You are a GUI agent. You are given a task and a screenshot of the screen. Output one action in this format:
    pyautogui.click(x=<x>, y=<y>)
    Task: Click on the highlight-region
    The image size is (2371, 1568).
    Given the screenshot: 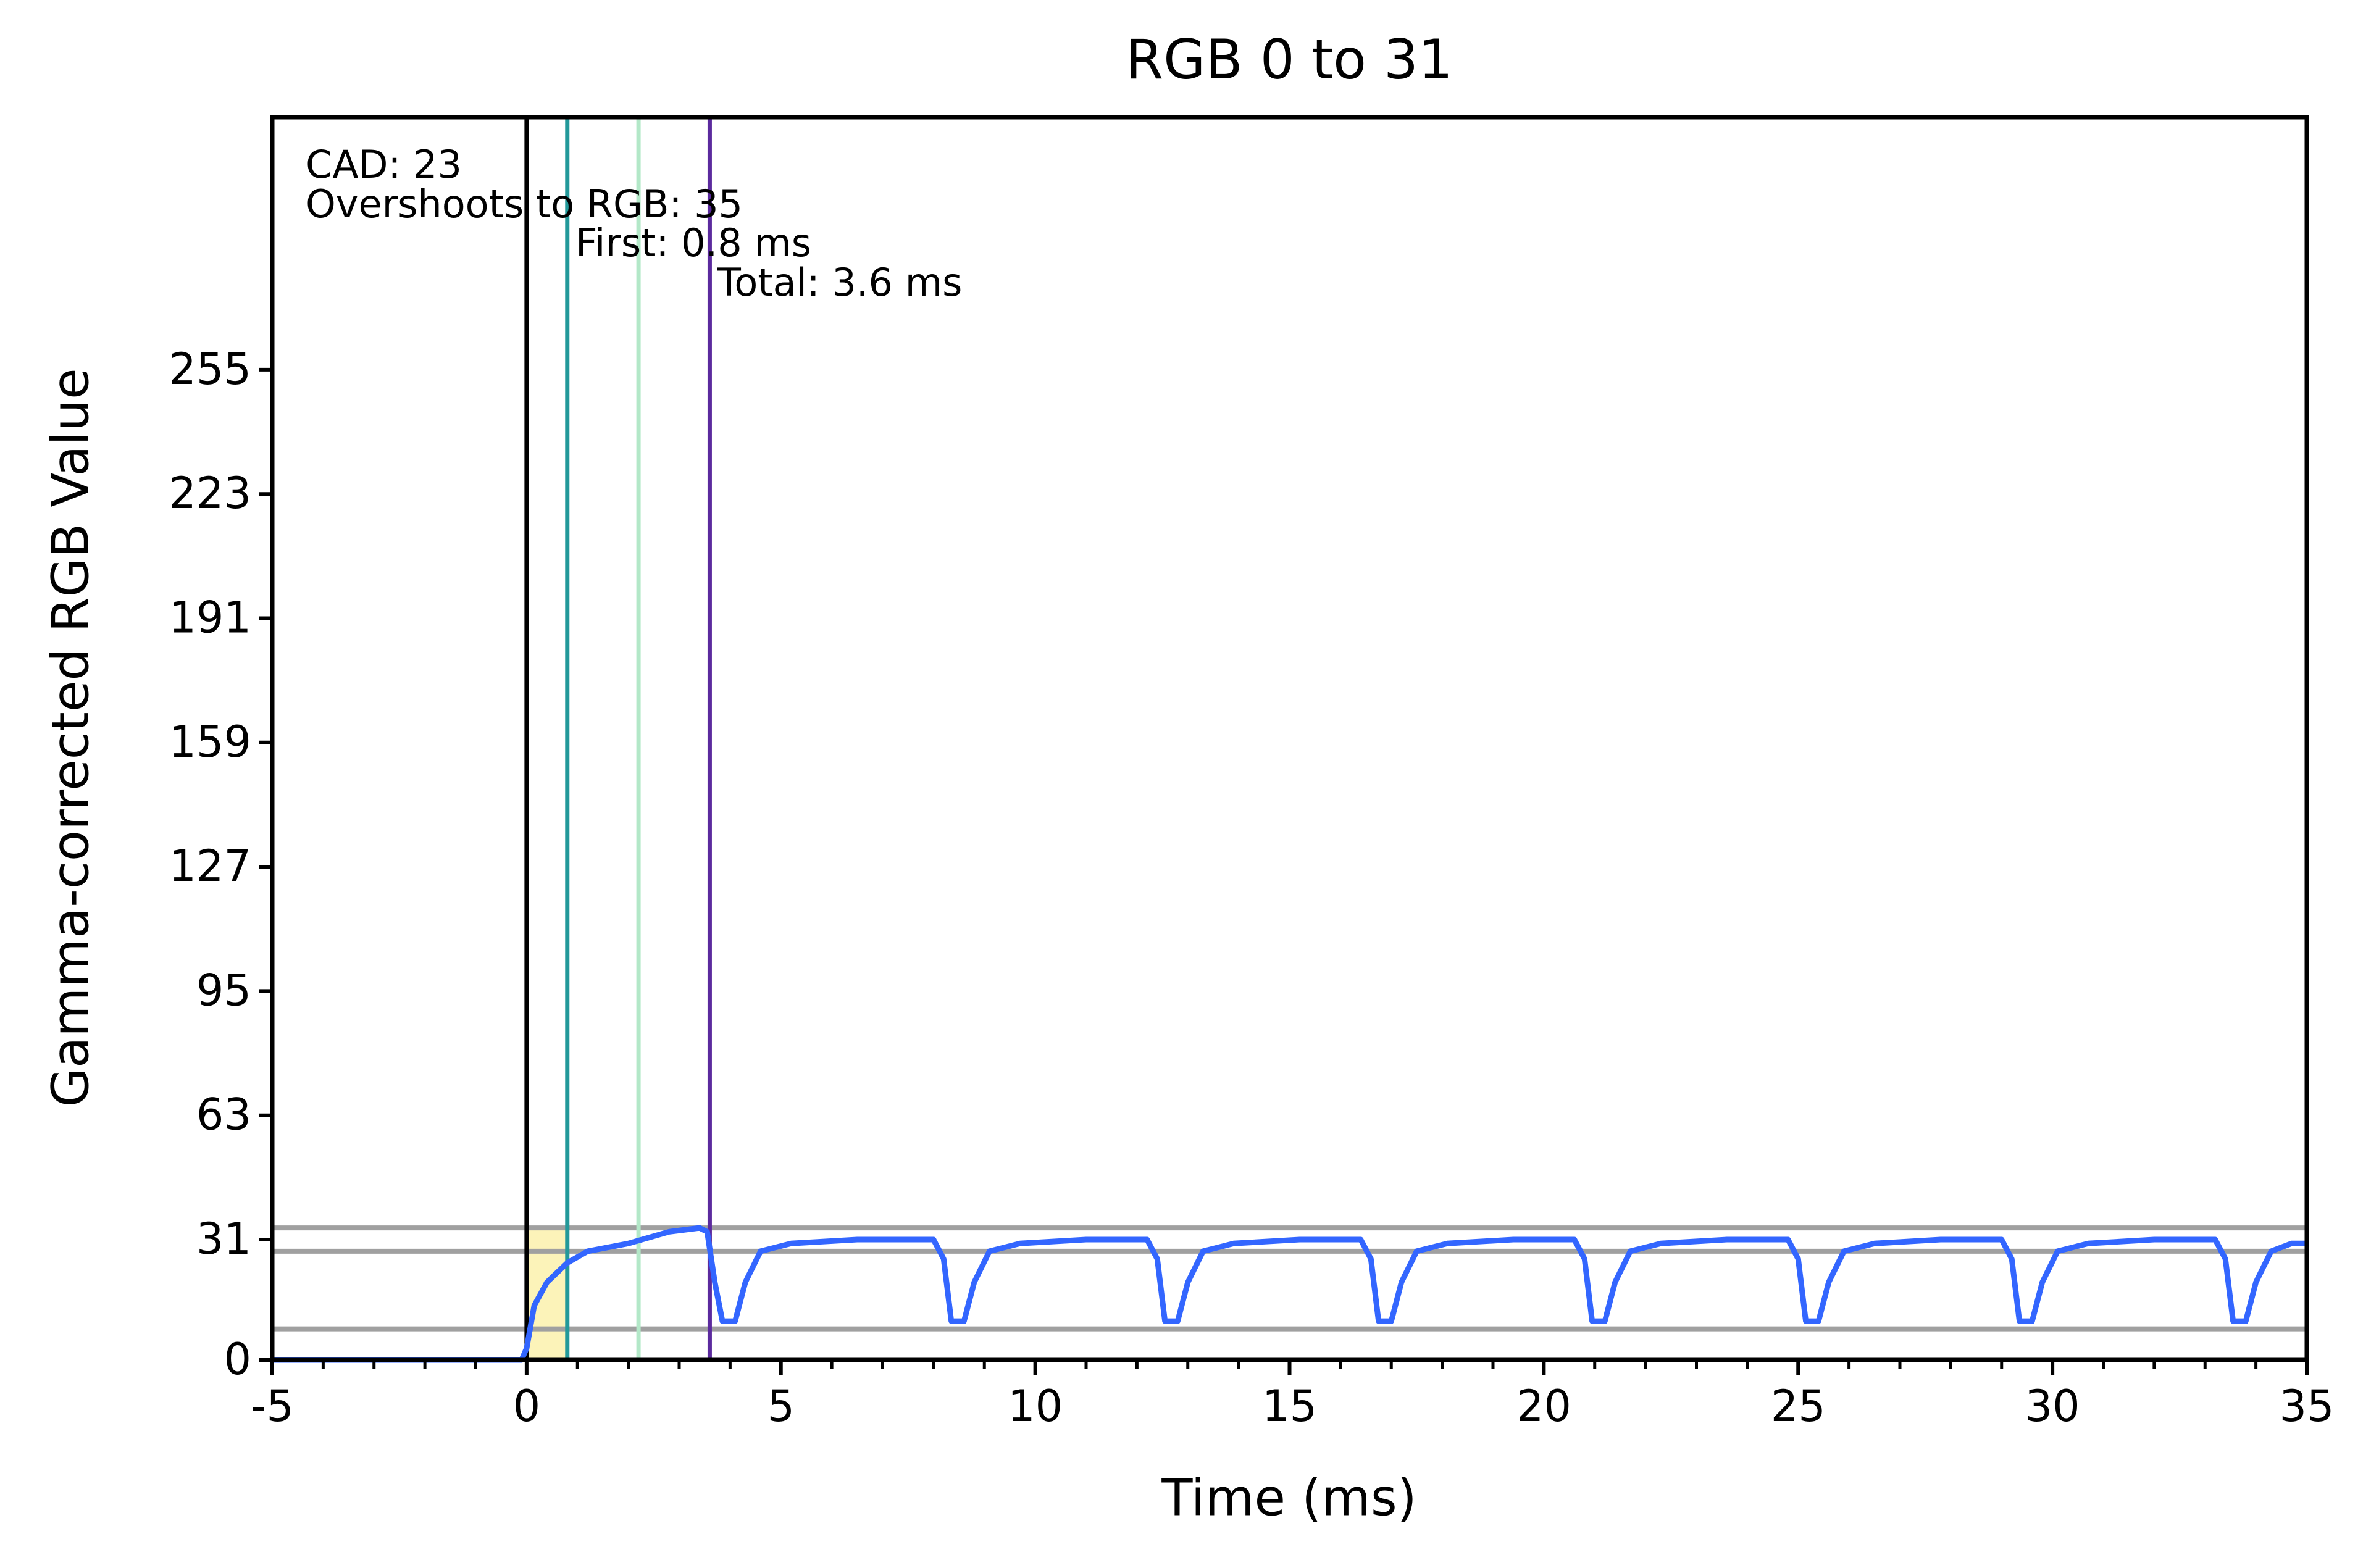 What is the action you would take?
    pyautogui.click(x=546, y=1294)
    